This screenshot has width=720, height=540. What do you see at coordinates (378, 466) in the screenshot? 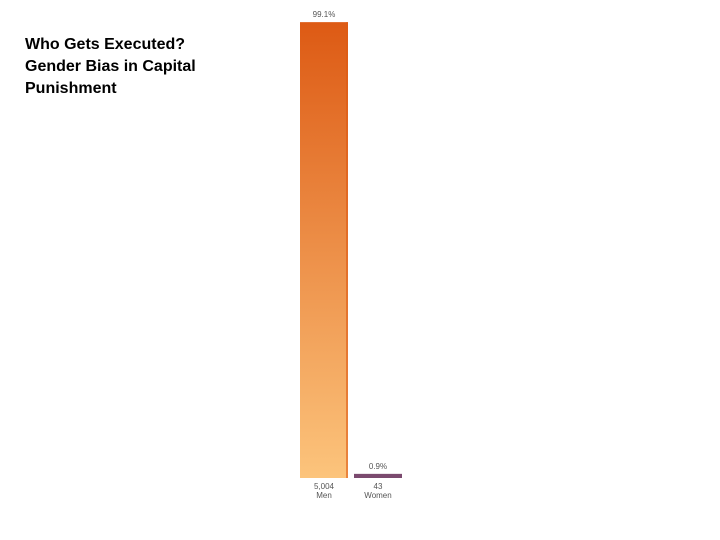
I see `value-label: 0.9%` at bounding box center [378, 466].